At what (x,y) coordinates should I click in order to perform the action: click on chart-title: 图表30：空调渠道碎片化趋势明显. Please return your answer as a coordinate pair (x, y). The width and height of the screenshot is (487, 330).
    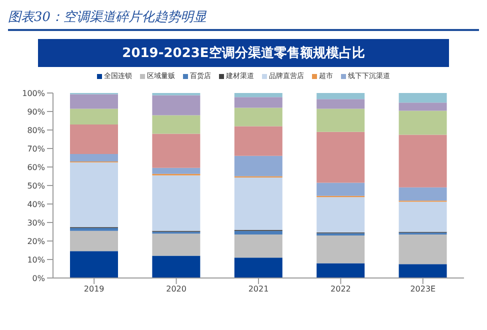
    Looking at the image, I should click on (243, 19).